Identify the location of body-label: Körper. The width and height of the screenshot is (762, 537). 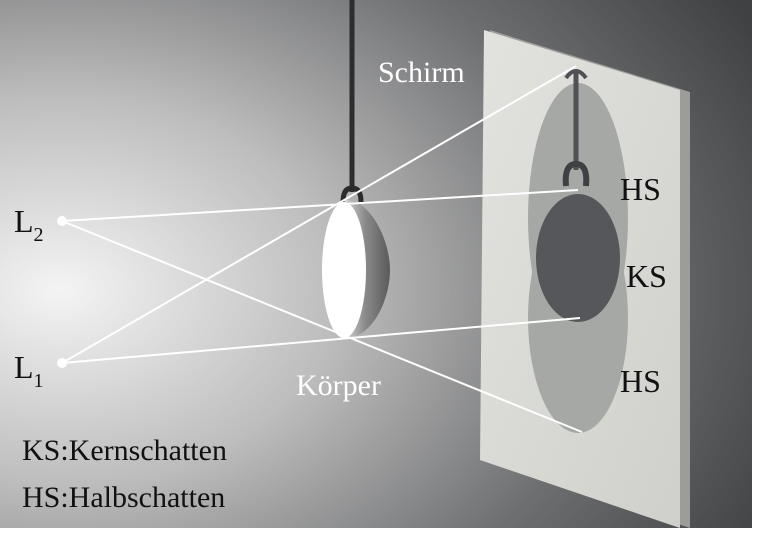
(338, 385).